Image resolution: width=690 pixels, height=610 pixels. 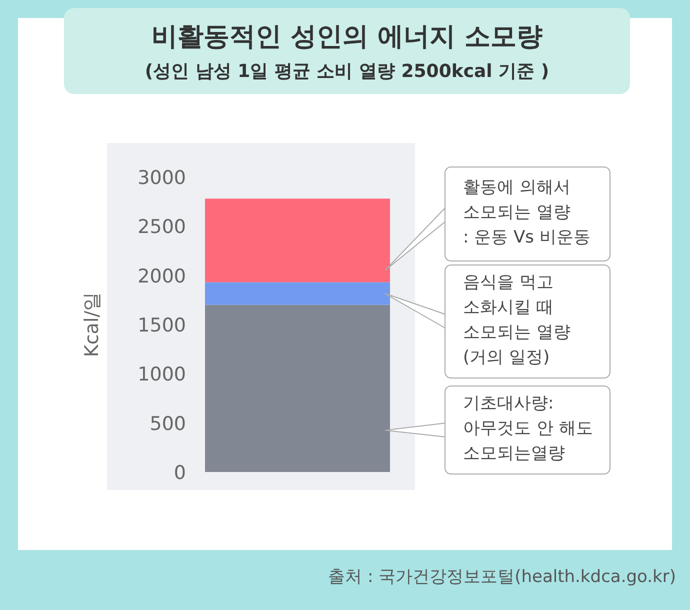 What do you see at coordinates (180, 473) in the screenshot?
I see `y-tick-label: 0` at bounding box center [180, 473].